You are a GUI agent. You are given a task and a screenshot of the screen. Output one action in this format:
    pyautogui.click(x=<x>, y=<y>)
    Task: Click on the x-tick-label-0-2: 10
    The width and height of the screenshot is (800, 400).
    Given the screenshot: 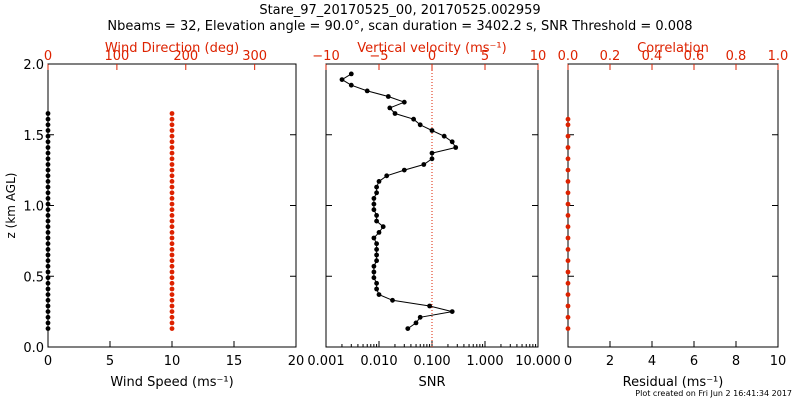 What is the action you would take?
    pyautogui.click(x=172, y=361)
    